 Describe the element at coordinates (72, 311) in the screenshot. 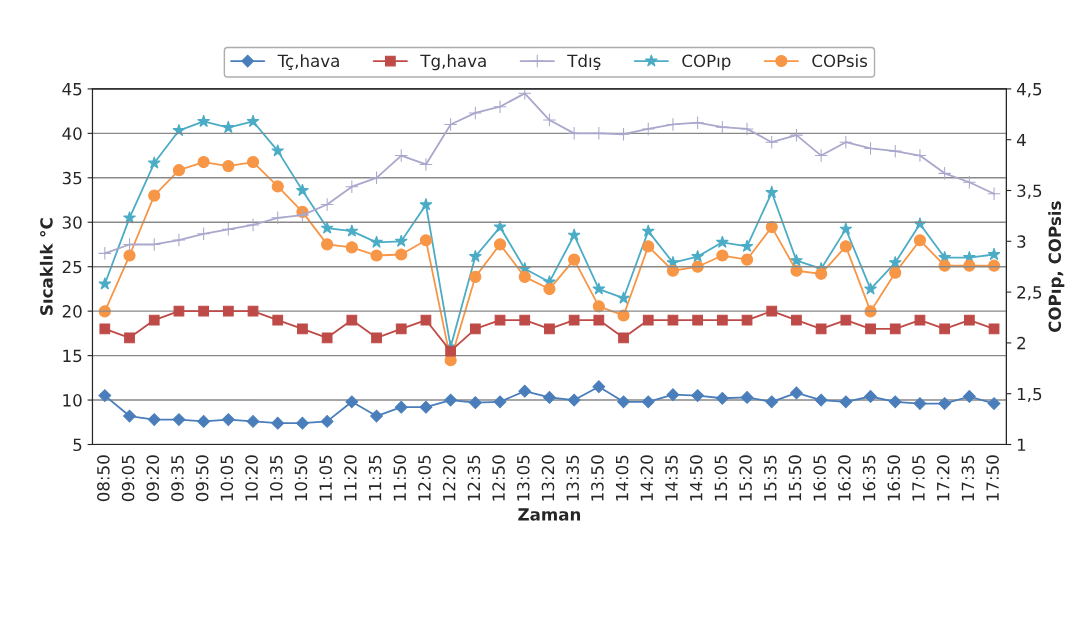

I see `y-tick-label: 20` at that location.